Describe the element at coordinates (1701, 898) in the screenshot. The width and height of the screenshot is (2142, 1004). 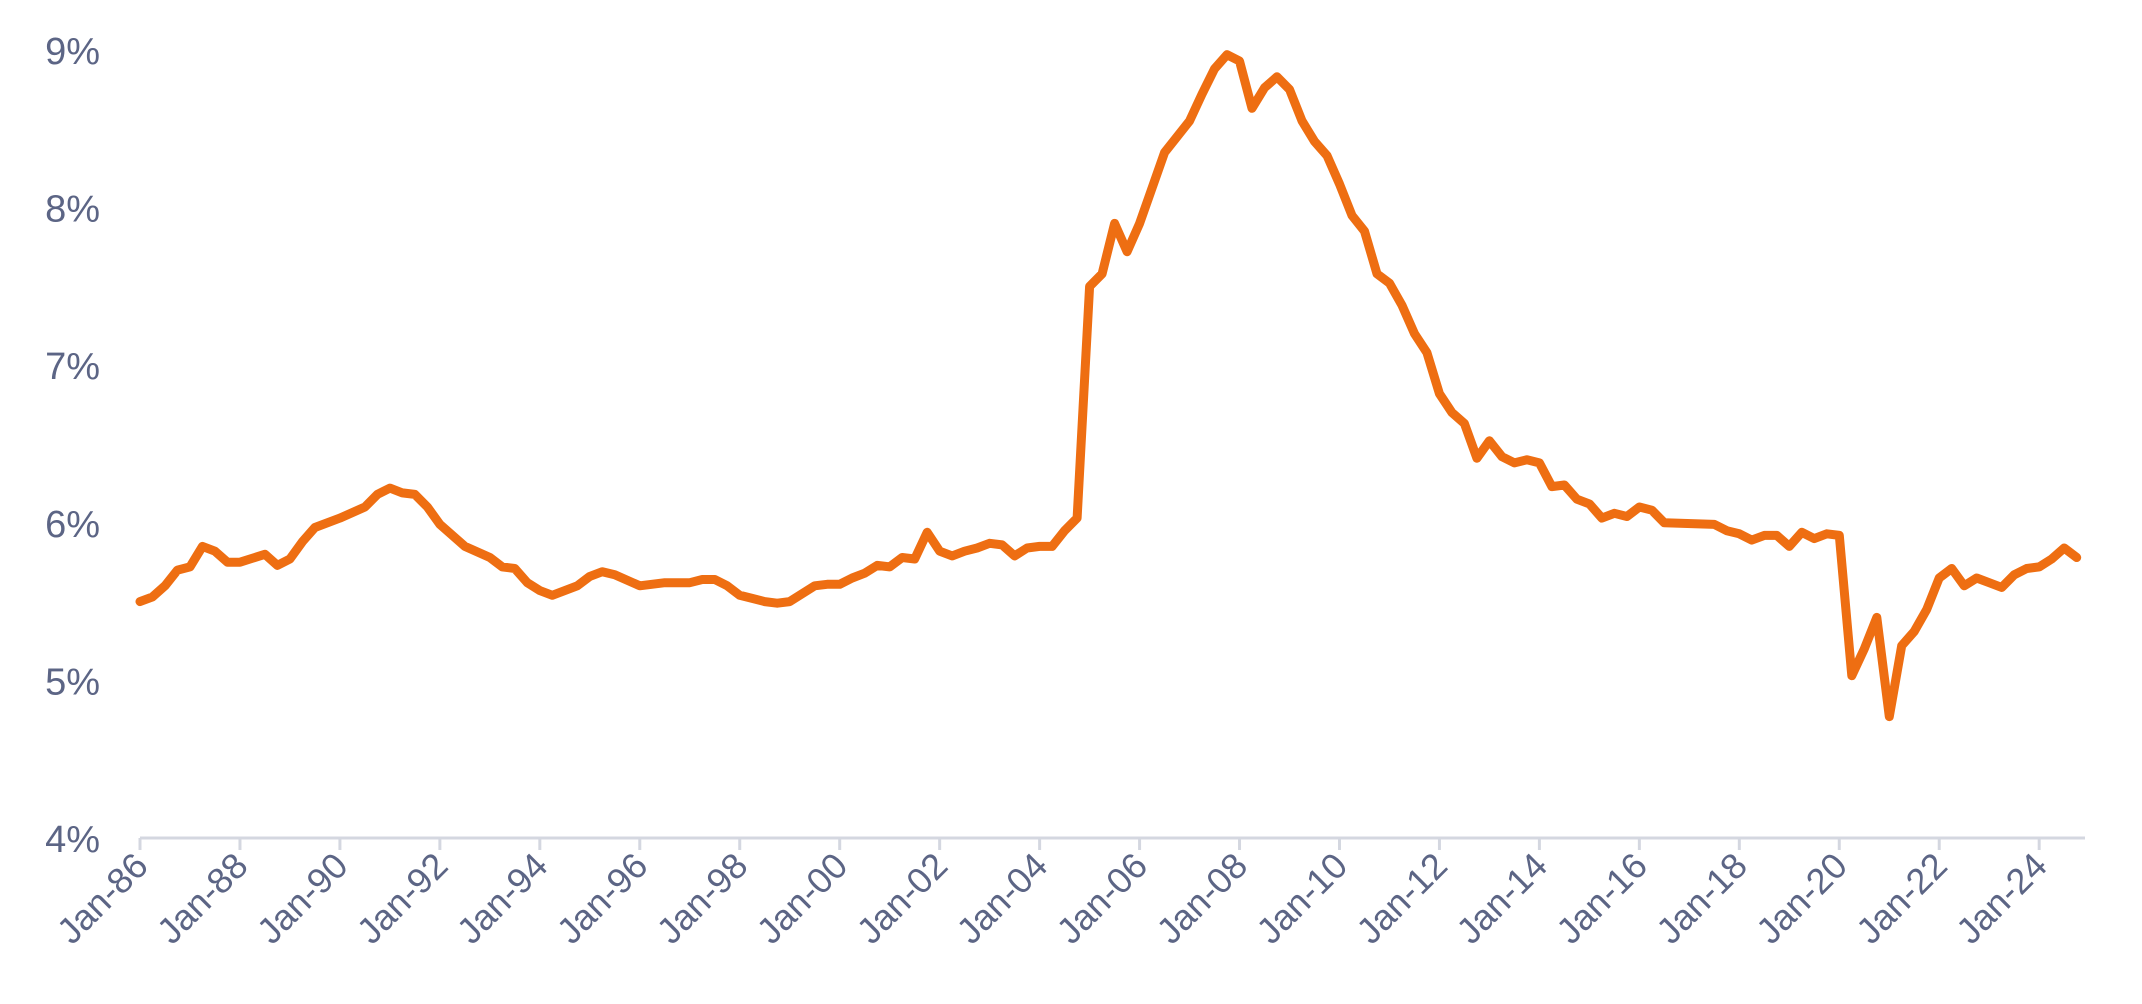
I see `x-tick-label: Jan-18` at that location.